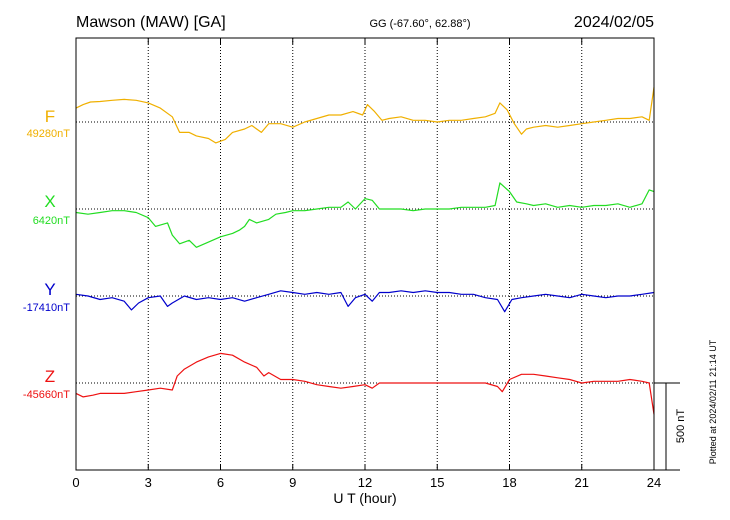  I want to click on series-name-f: F, so click(50, 116).